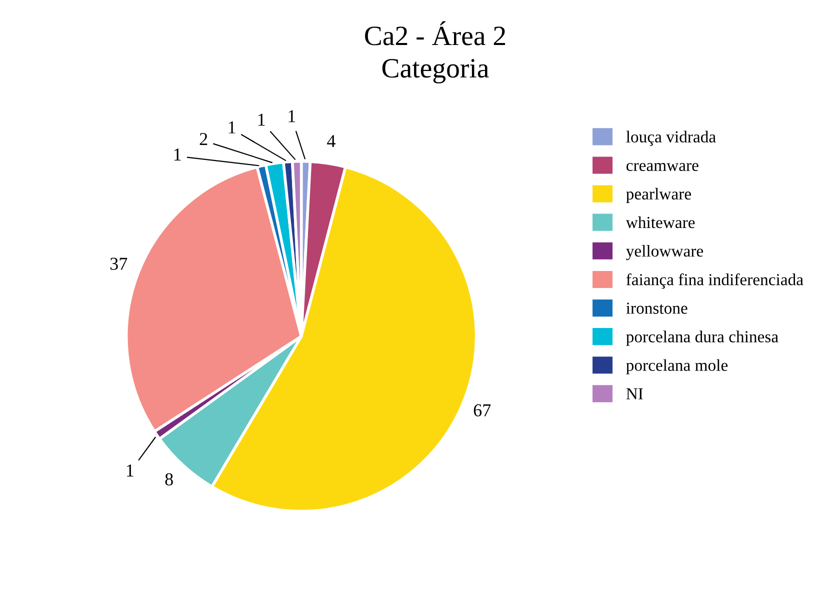 The height and width of the screenshot is (590, 837). What do you see at coordinates (634, 394) in the screenshot?
I see `legend-label: NI` at bounding box center [634, 394].